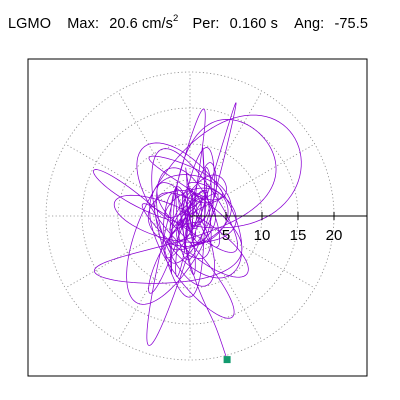 Image resolution: width=400 pixels, height=400 pixels. I want to click on angle-value: -75.5, so click(351, 23).